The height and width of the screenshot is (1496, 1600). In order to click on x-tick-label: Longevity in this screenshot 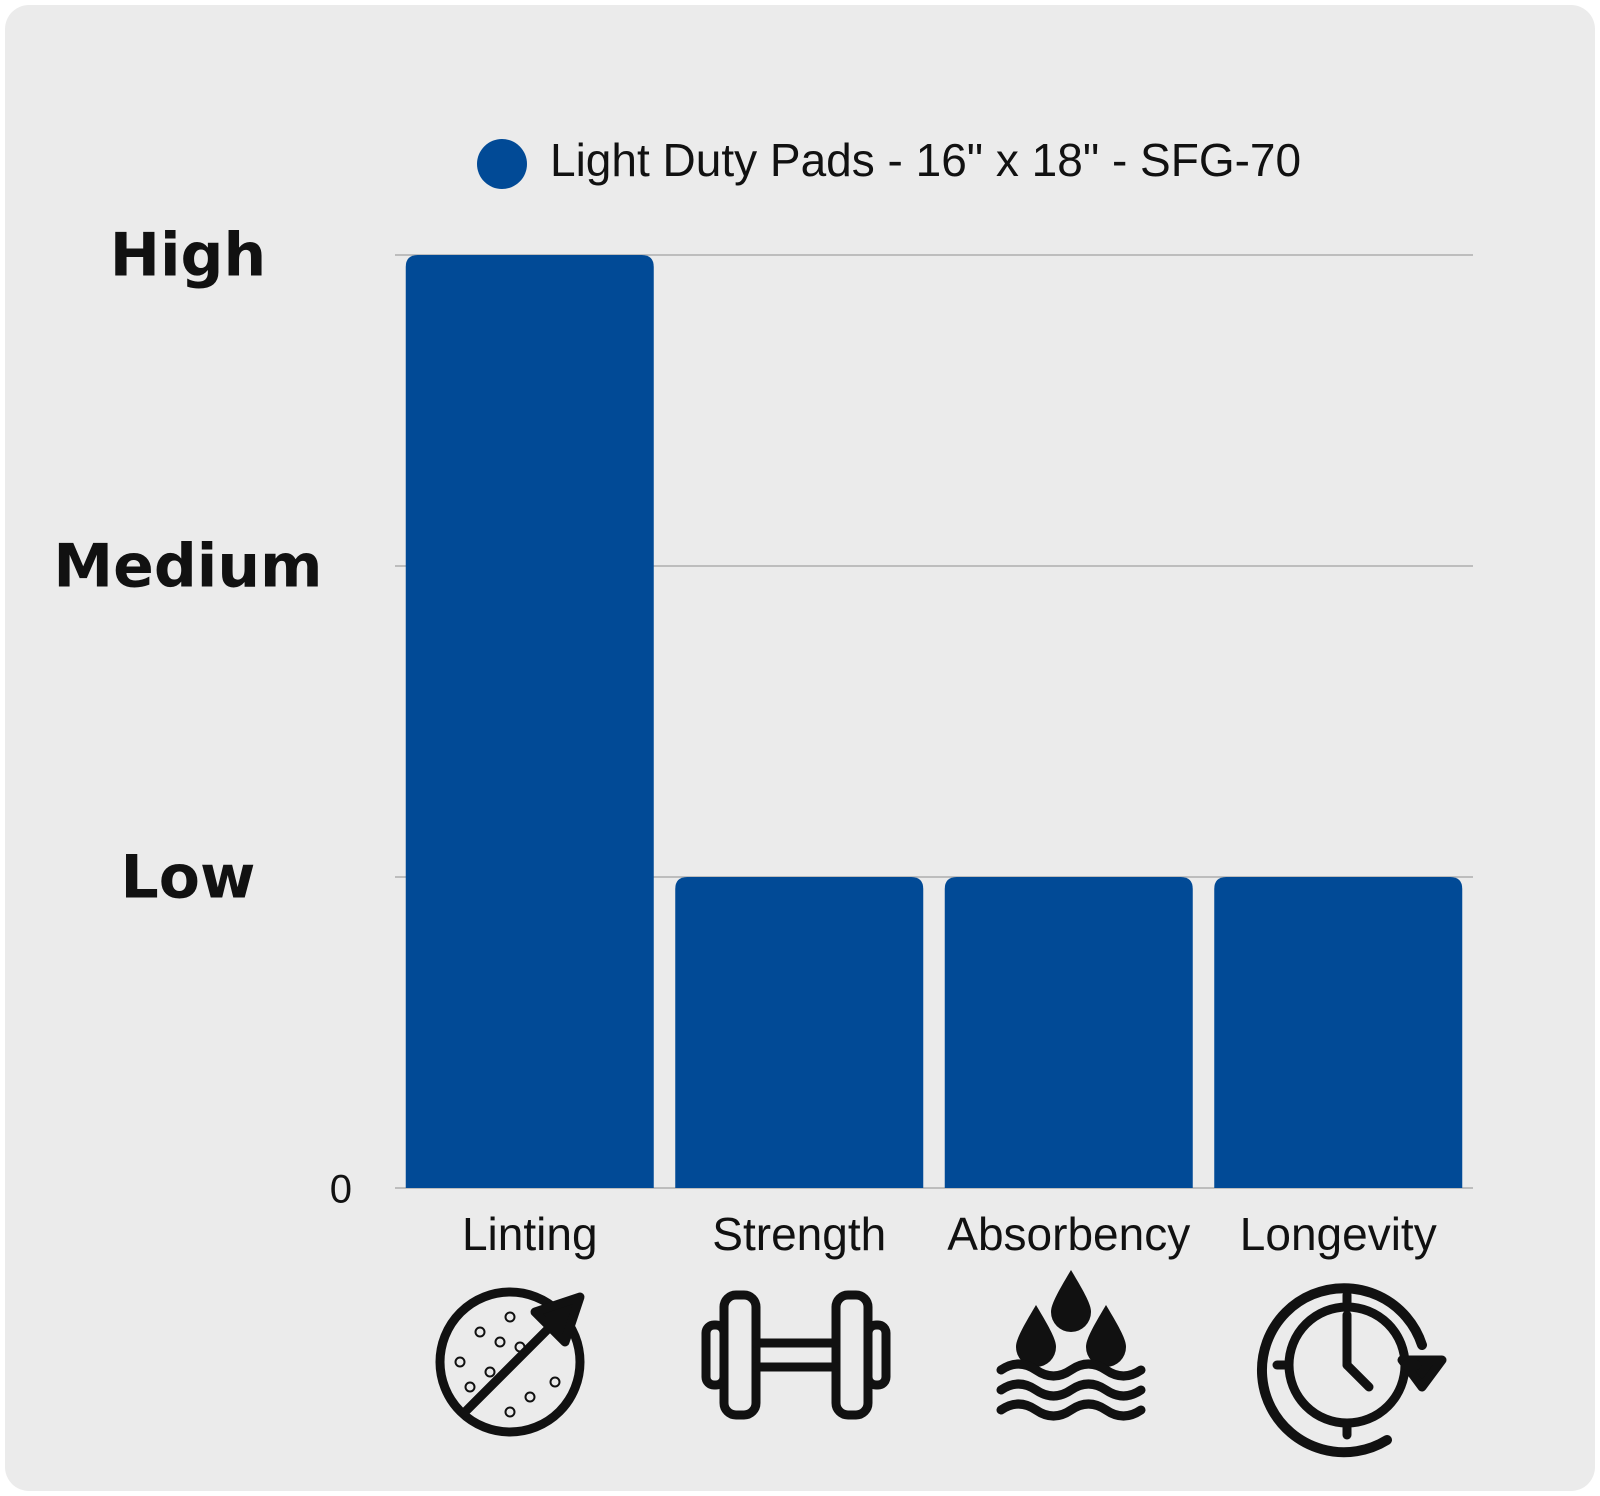, I will do `click(1338, 1234)`.